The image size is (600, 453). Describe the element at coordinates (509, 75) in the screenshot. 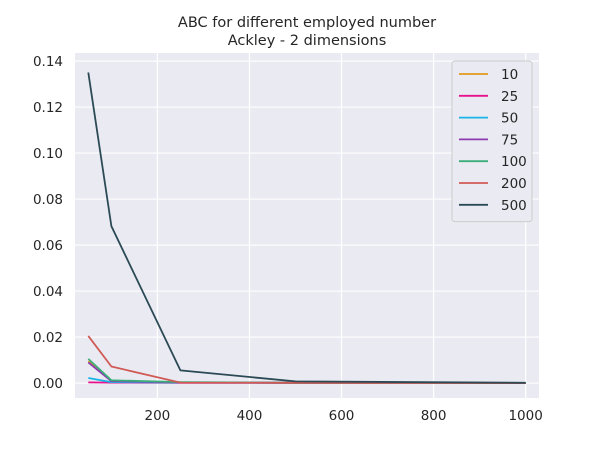

I see `legend-label: 10` at that location.